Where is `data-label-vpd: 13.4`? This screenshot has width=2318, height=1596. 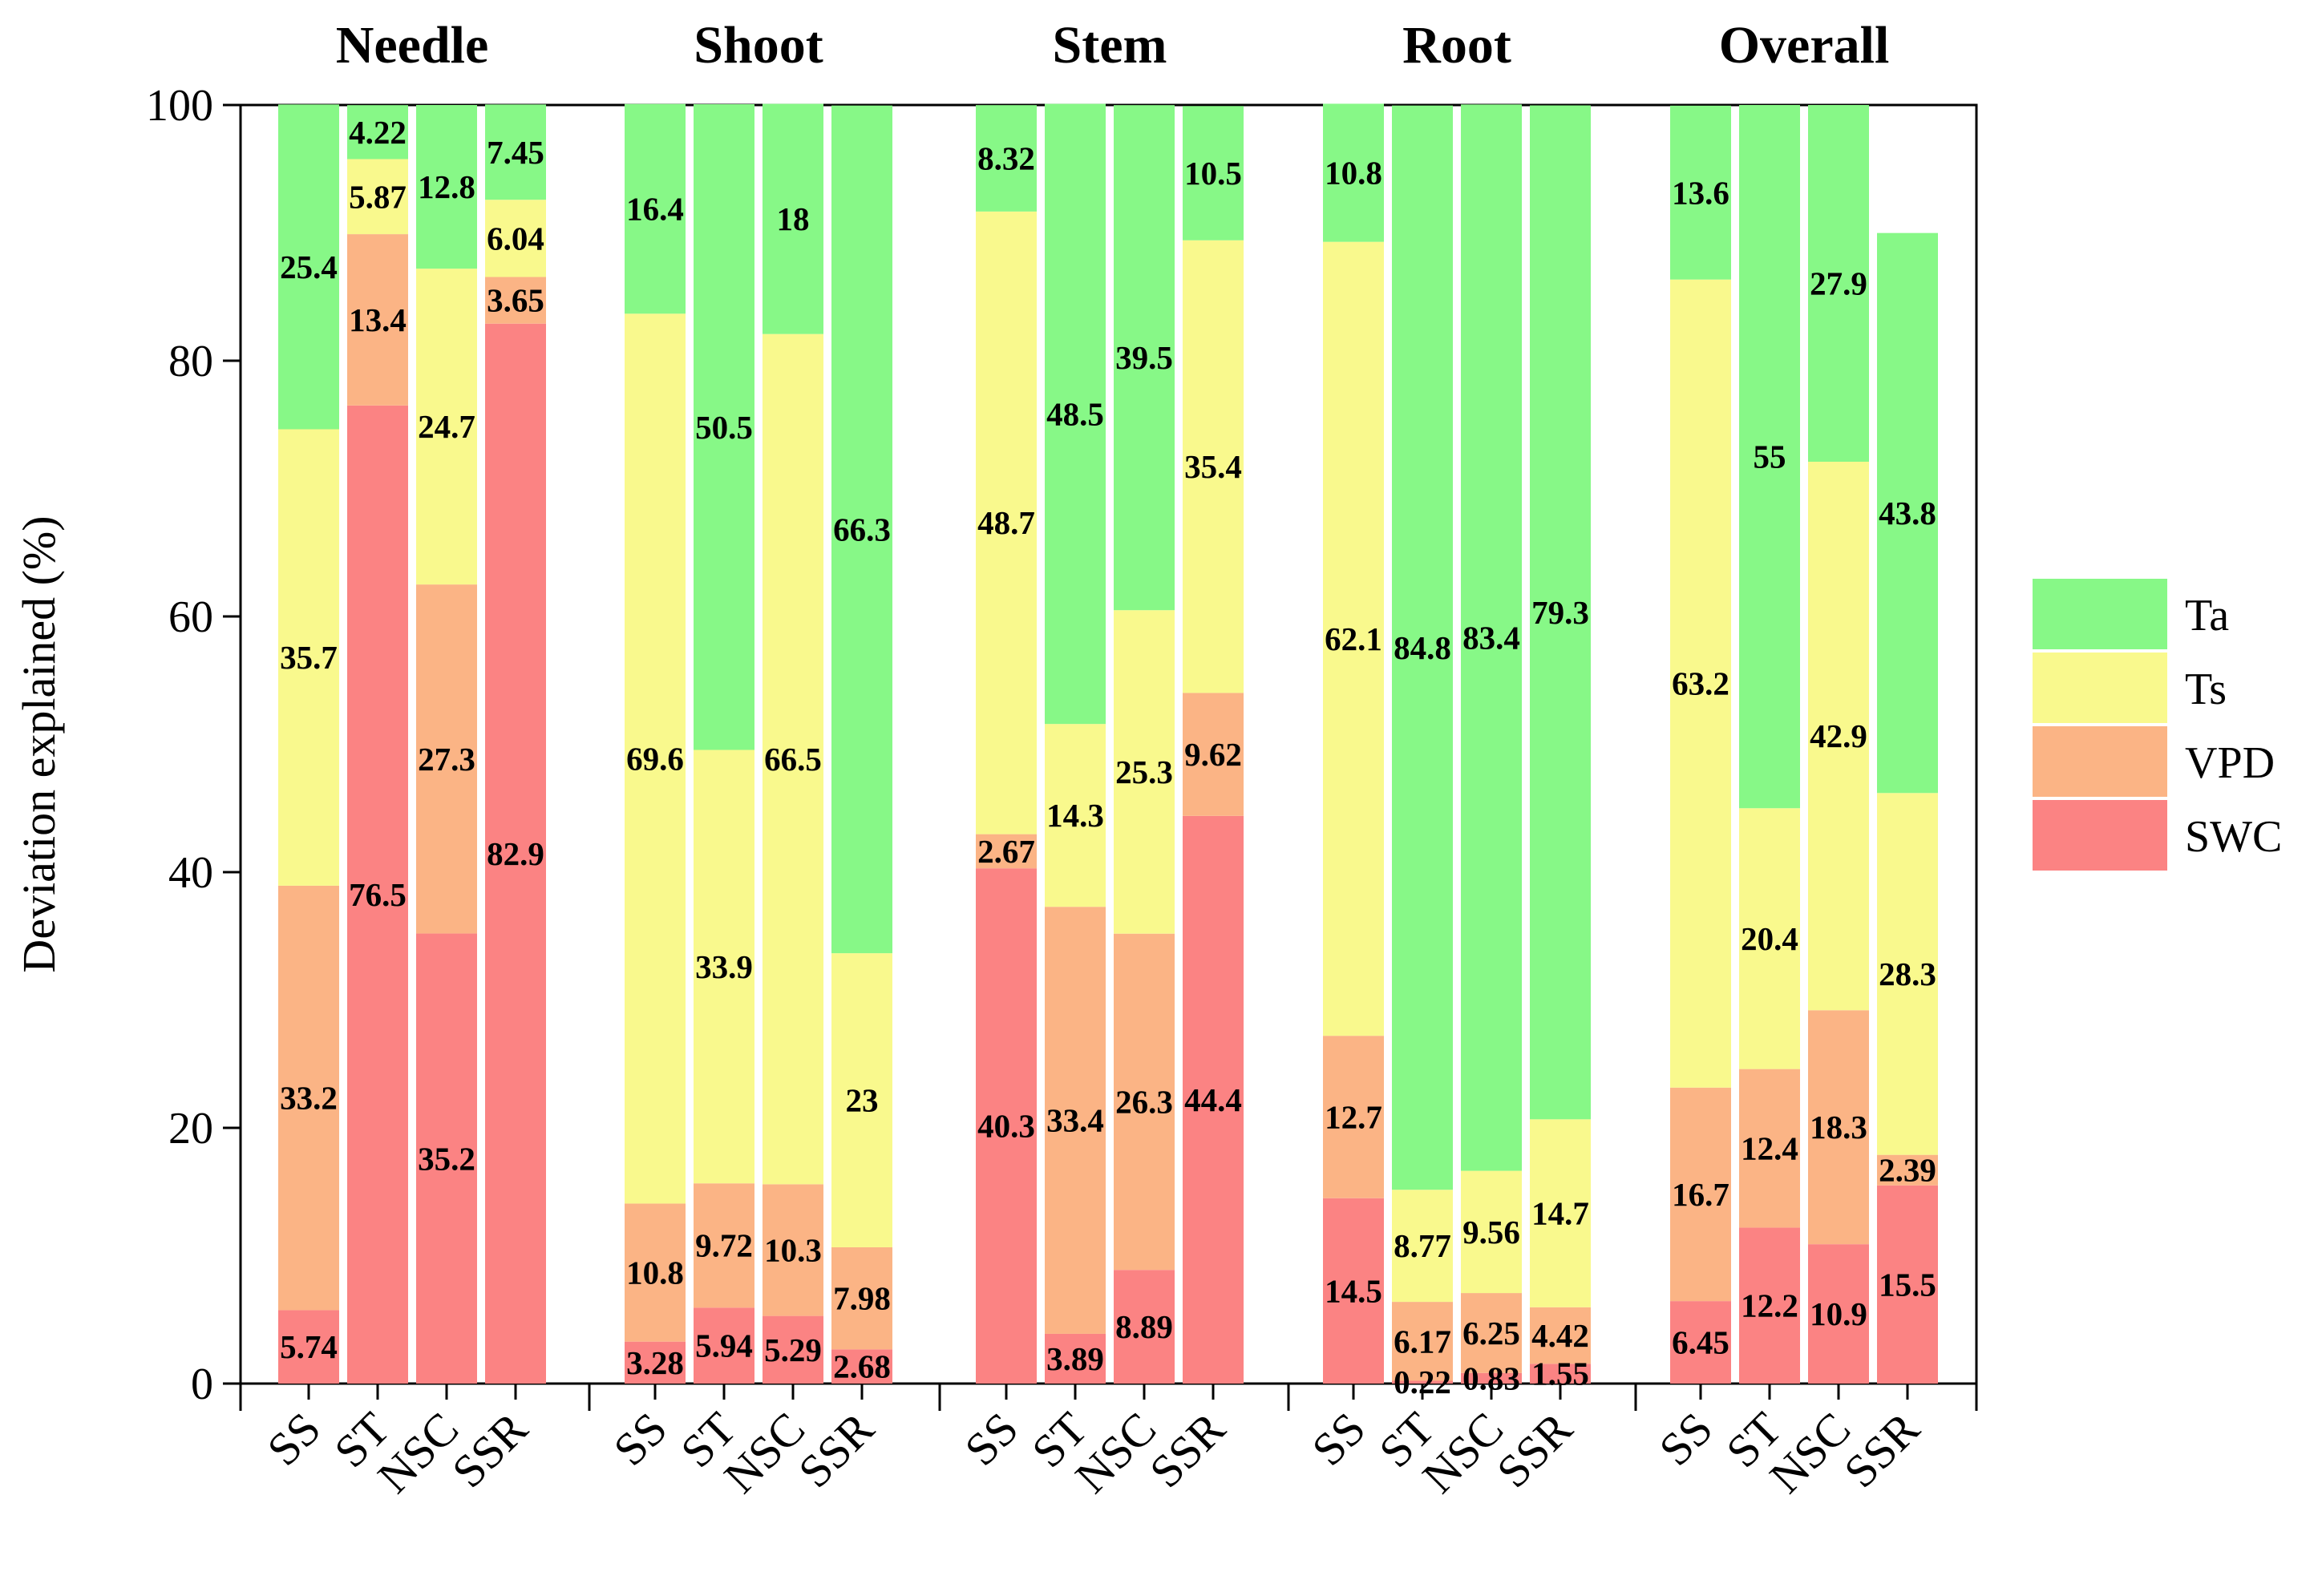 data-label-vpd: 13.4 is located at coordinates (378, 319).